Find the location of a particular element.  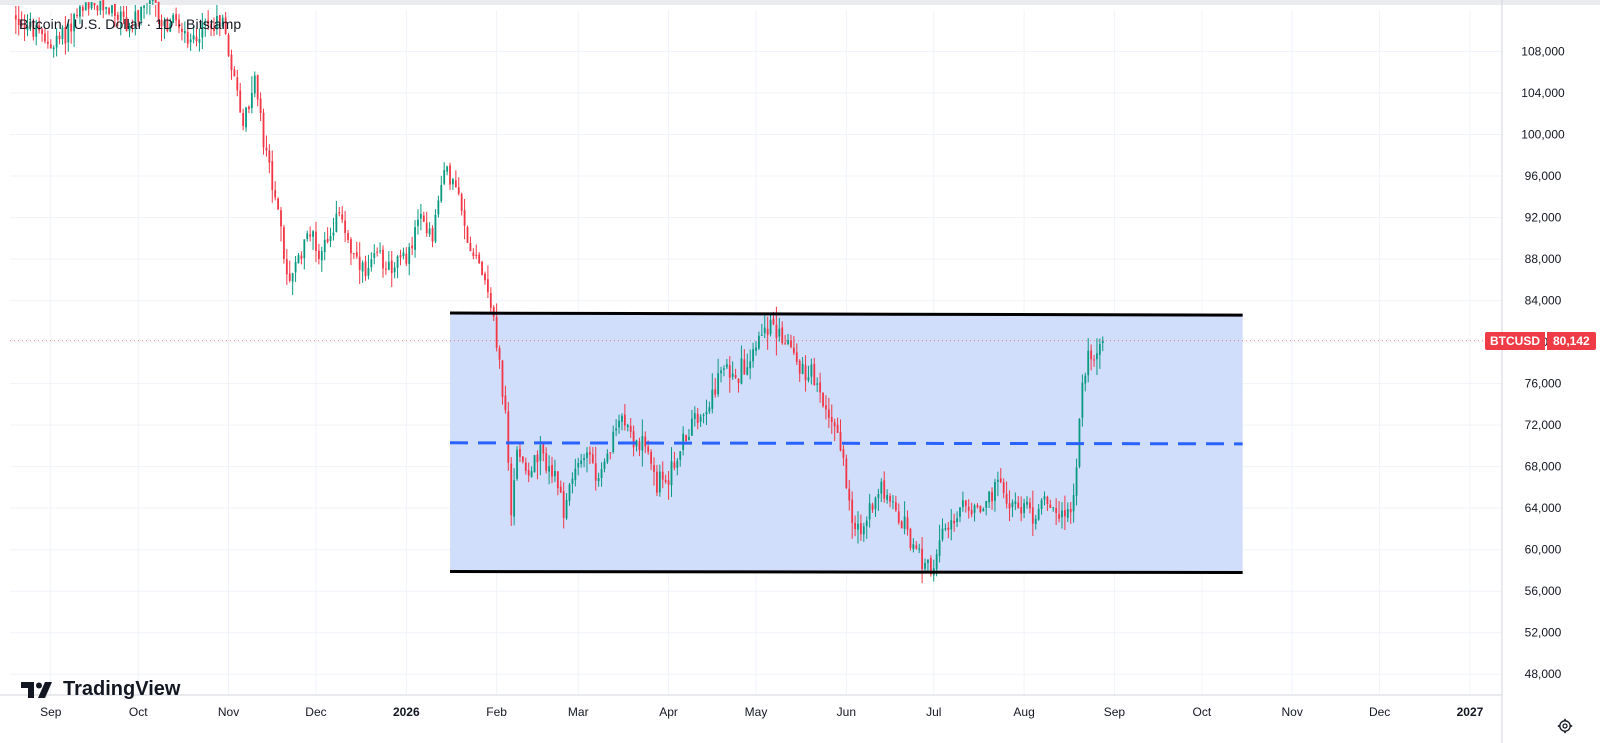

channel-bottom-line is located at coordinates (846, 572).